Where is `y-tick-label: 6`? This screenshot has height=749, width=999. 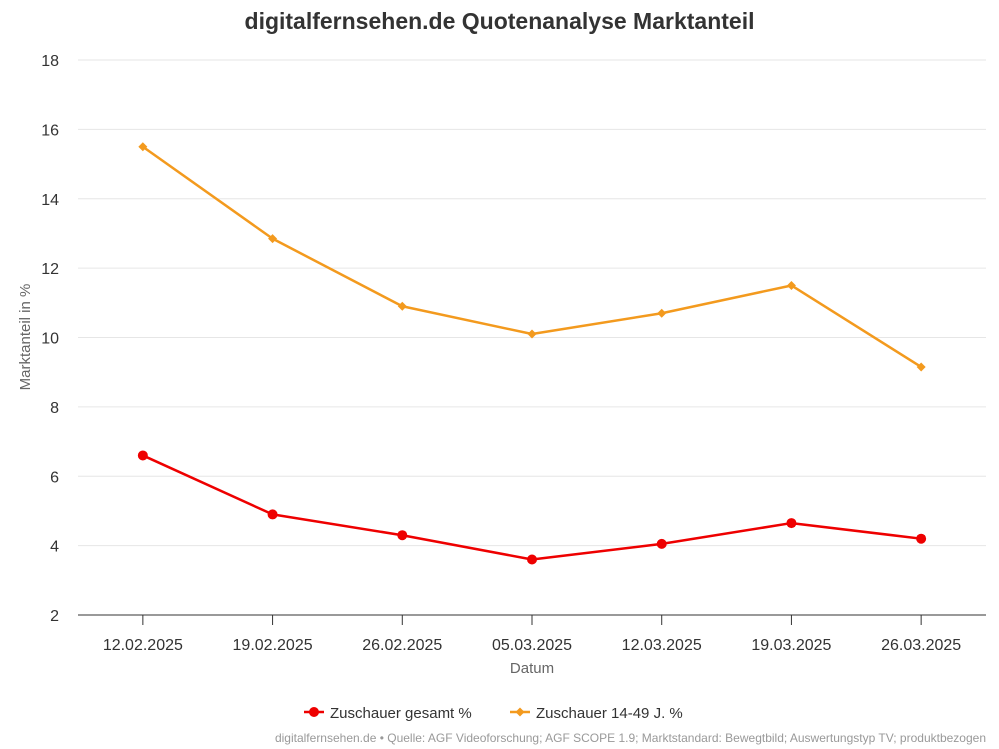 y-tick-label: 6 is located at coordinates (54, 477).